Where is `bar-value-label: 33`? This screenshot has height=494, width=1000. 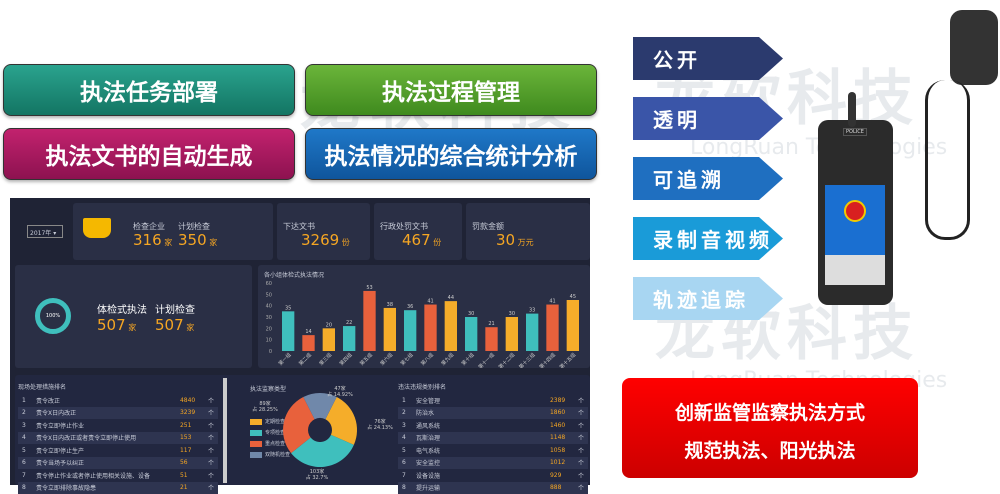 bar-value-label: 33 is located at coordinates (532, 311).